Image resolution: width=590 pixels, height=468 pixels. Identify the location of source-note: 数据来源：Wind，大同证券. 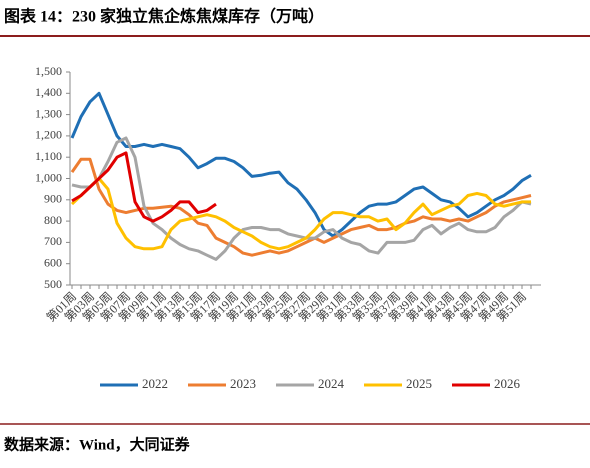
(97, 444).